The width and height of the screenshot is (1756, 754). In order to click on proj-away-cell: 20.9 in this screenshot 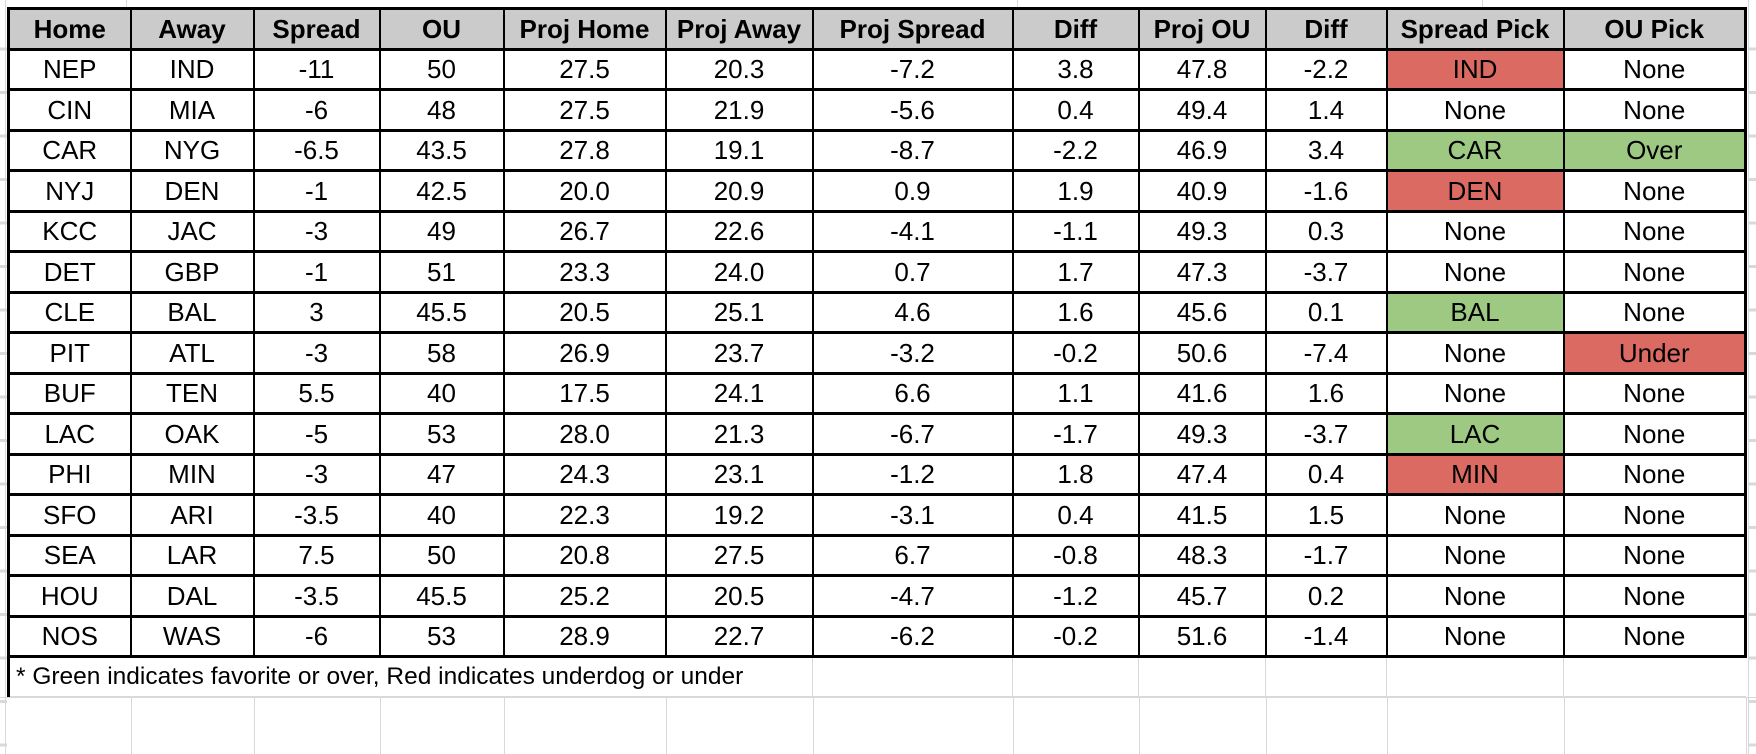, I will do `click(739, 191)`.